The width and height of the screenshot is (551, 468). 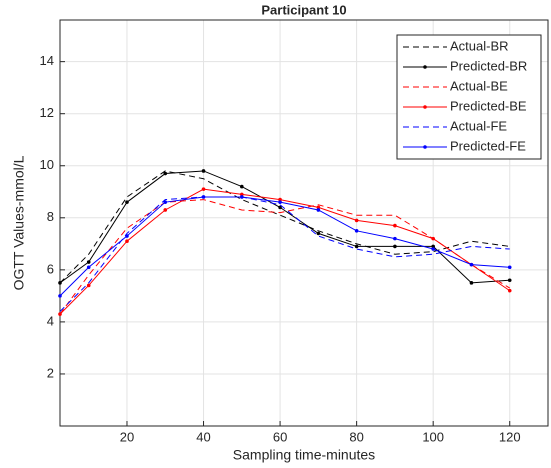 I want to click on legend-label: Predicted-BE, so click(x=488, y=105).